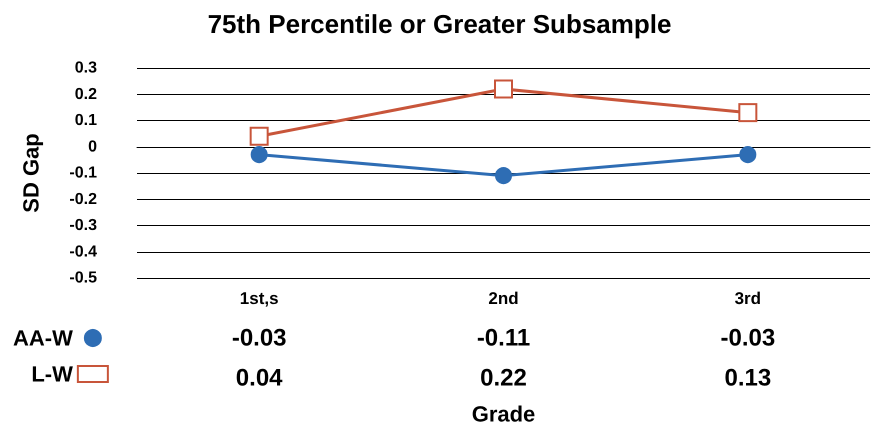  What do you see at coordinates (86, 94) in the screenshot?
I see `y-tick-label: 0.2` at bounding box center [86, 94].